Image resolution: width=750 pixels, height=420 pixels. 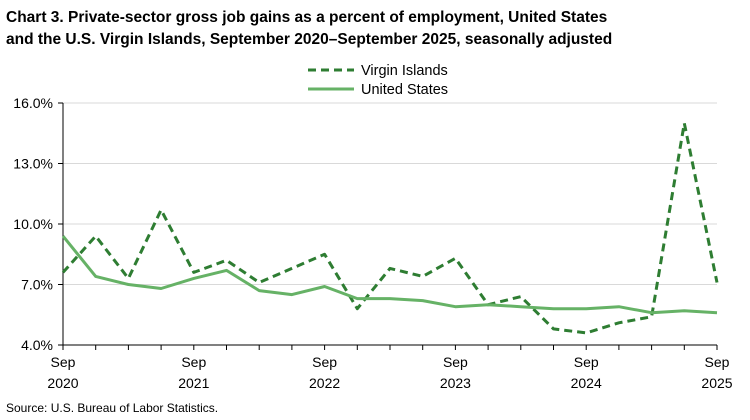 What do you see at coordinates (37, 345) in the screenshot?
I see `y-tick-label: 4.0%` at bounding box center [37, 345].